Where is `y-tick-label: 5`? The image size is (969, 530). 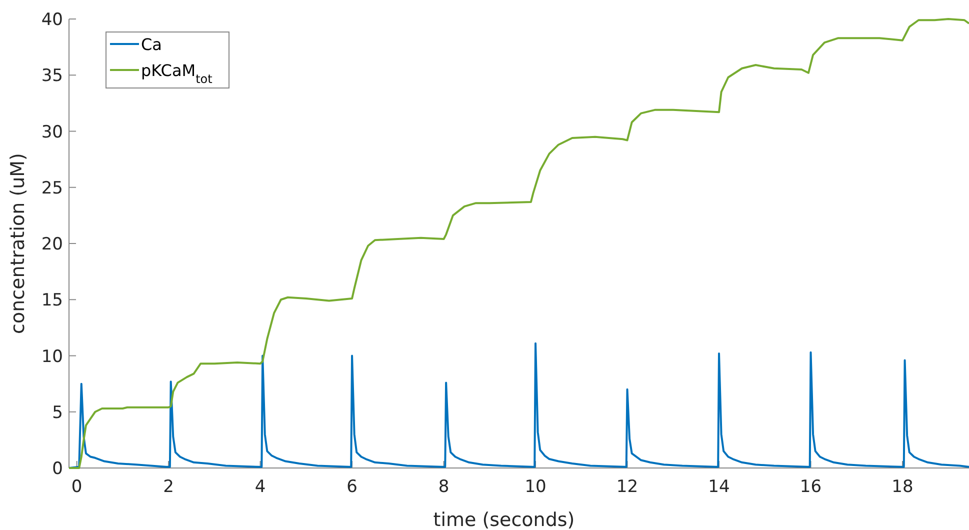
y-tick-label: 5 is located at coordinates (57, 412).